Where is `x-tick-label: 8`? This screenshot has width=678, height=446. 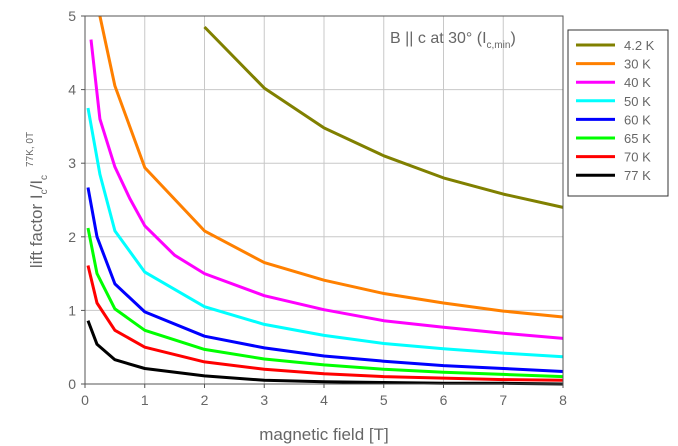
x-tick-label: 8 is located at coordinates (563, 400).